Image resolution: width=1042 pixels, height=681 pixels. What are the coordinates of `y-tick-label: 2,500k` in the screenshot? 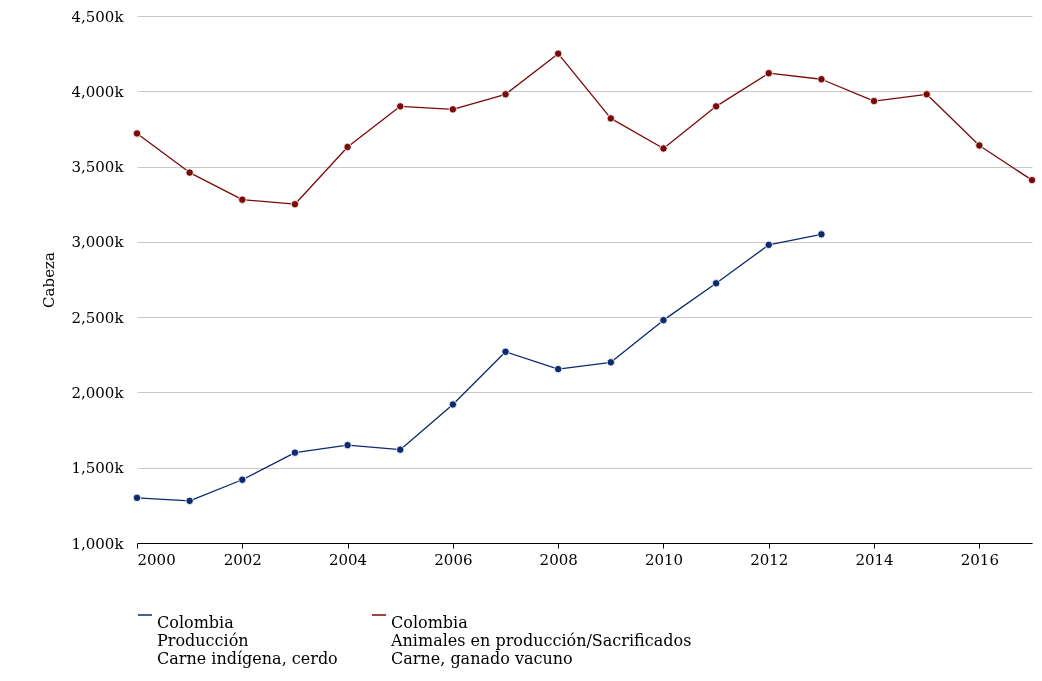 It's located at (98, 317).